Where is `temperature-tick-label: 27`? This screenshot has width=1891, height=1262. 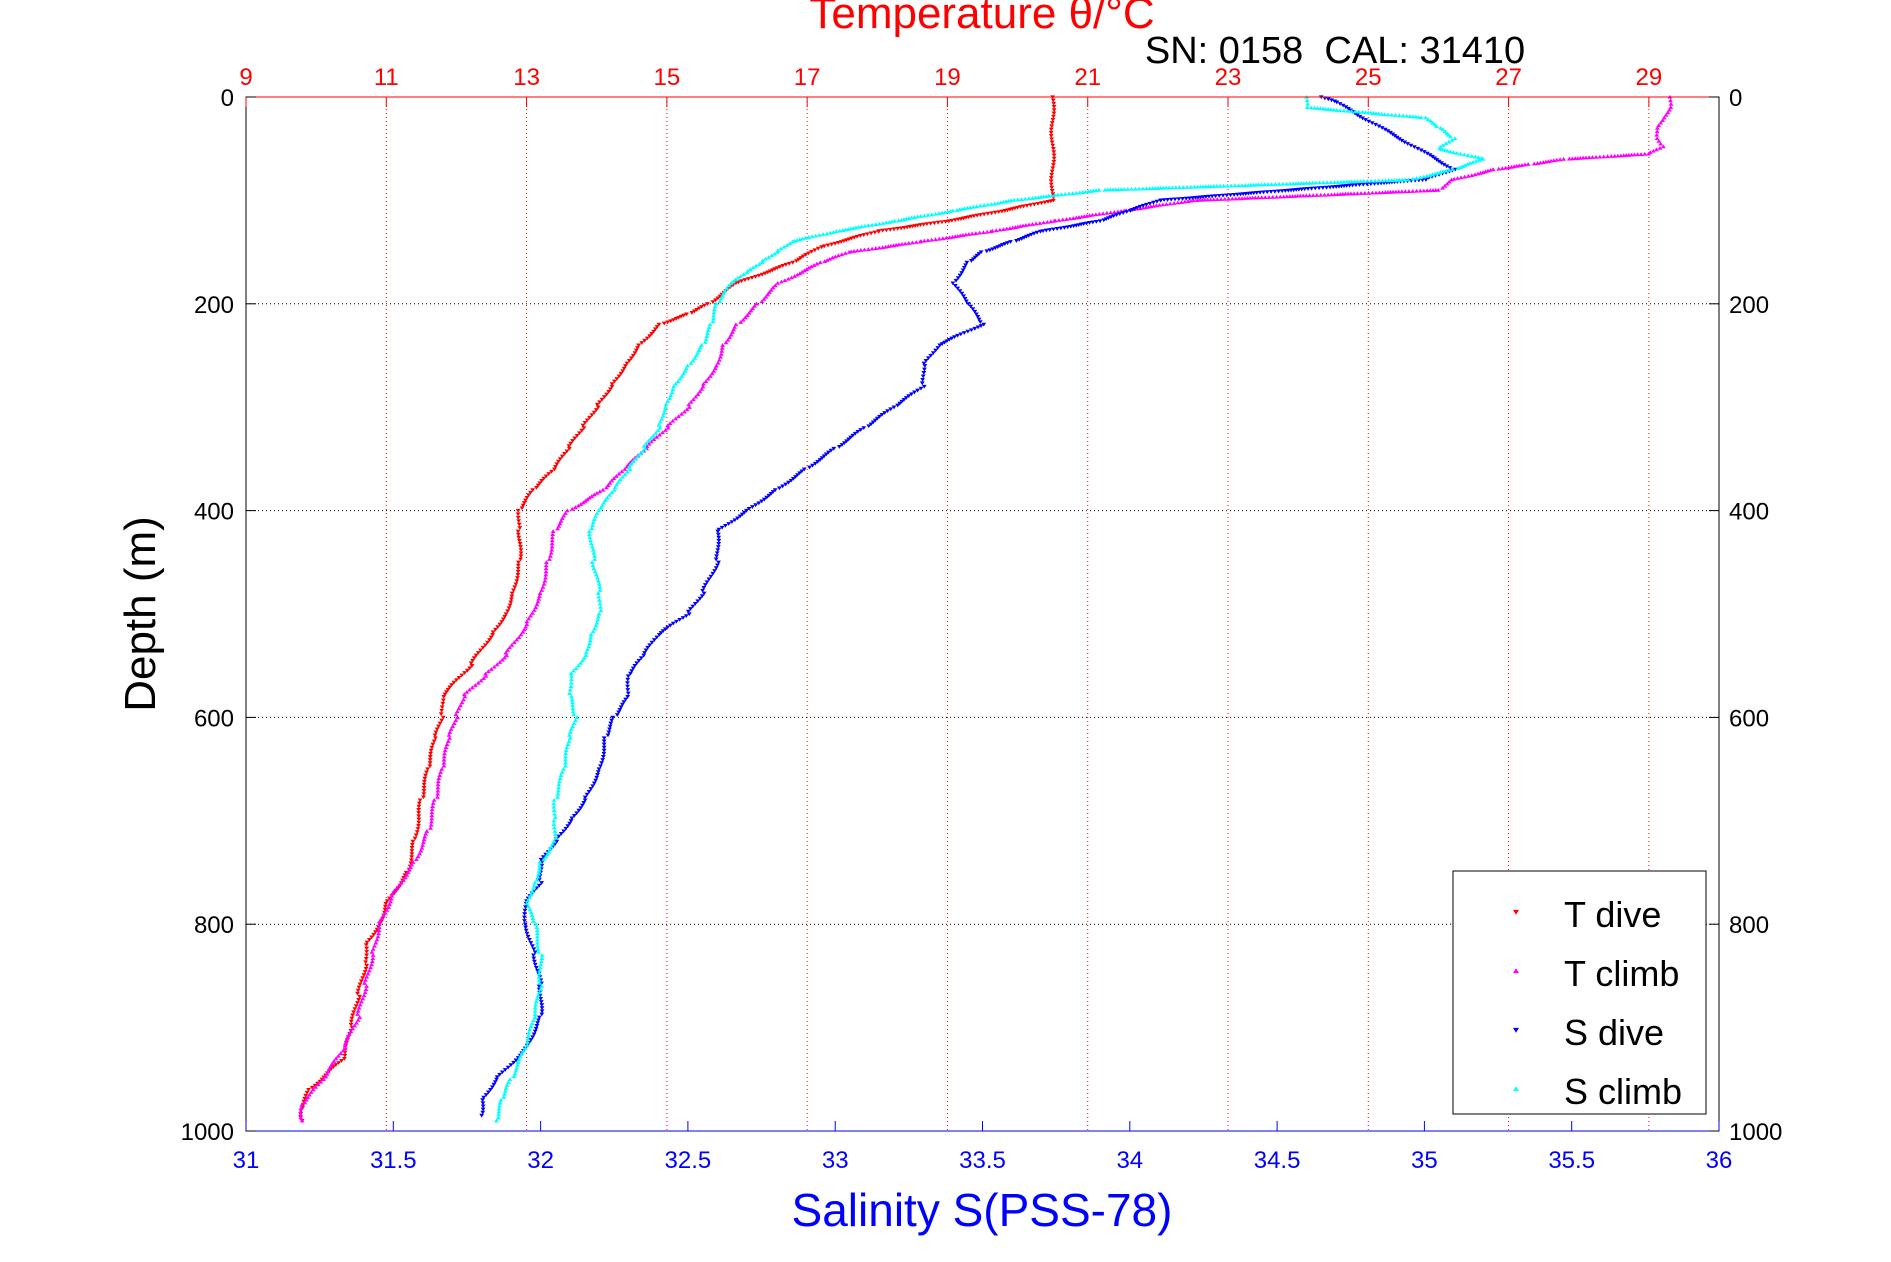 temperature-tick-label: 27 is located at coordinates (1508, 77).